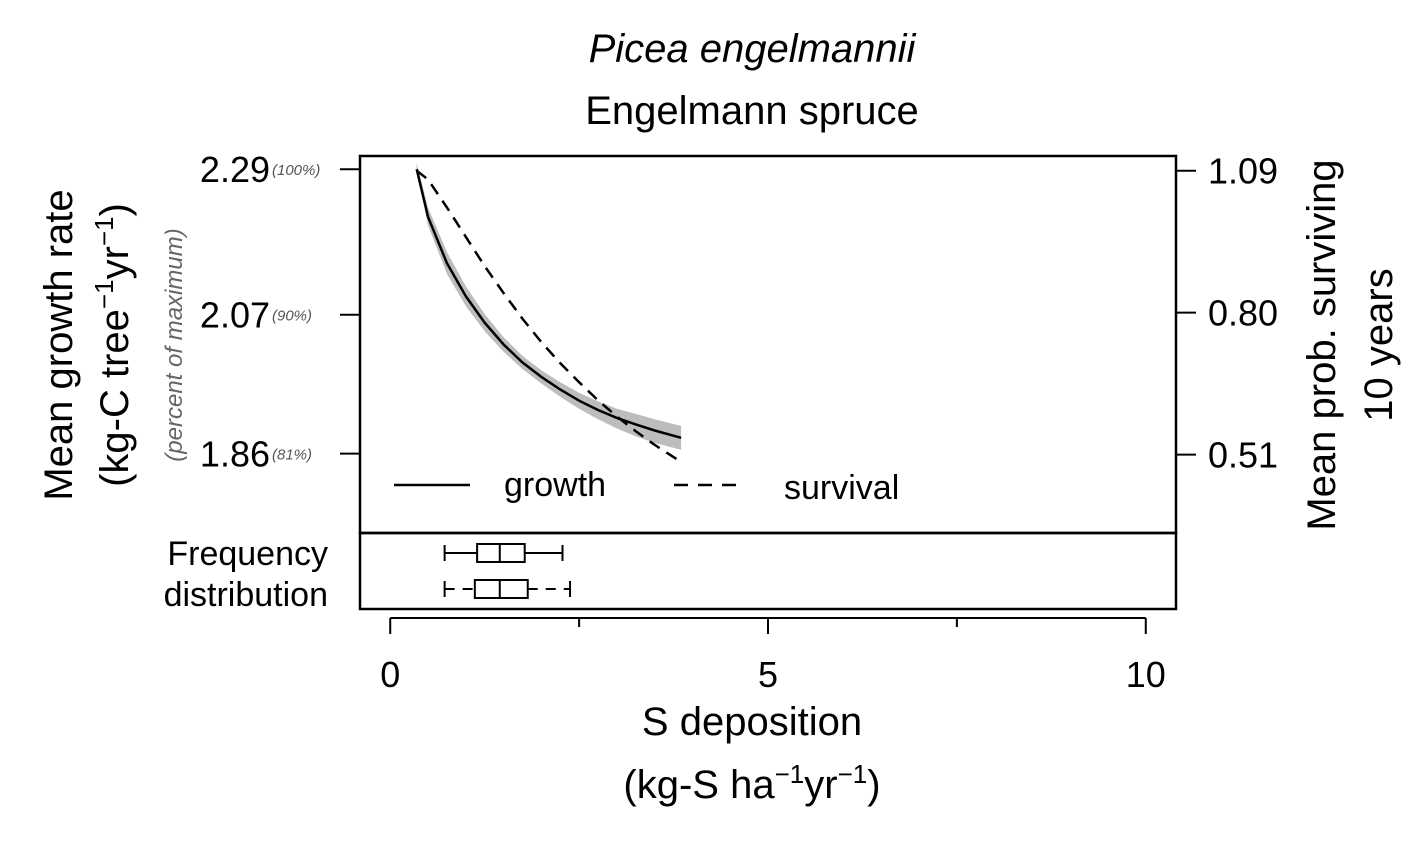 Image resolution: width=1417 pixels, height=850 pixels. What do you see at coordinates (1379, 344) in the screenshot?
I see `right-axis-title-line2: 10 years` at bounding box center [1379, 344].